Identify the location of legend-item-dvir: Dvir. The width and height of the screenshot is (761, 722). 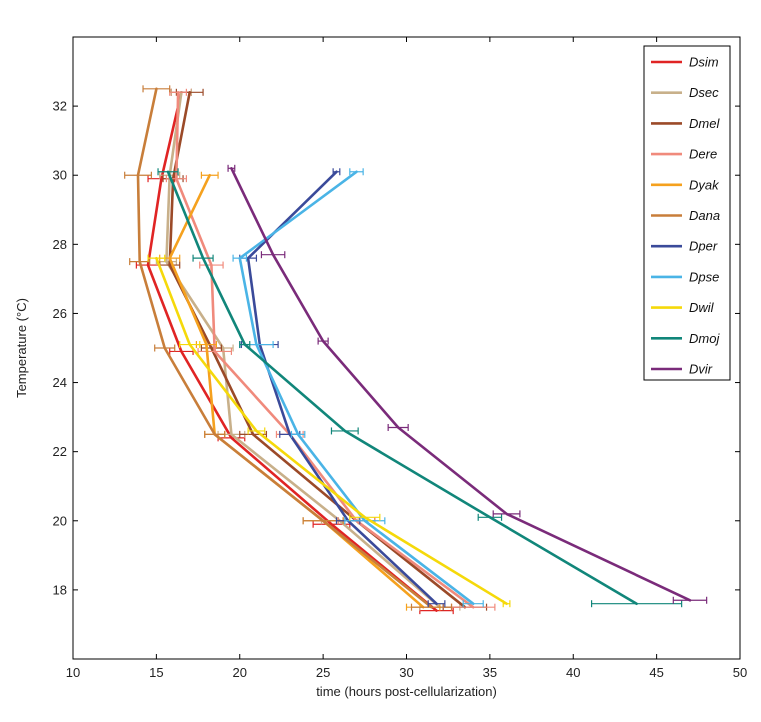
(682, 369).